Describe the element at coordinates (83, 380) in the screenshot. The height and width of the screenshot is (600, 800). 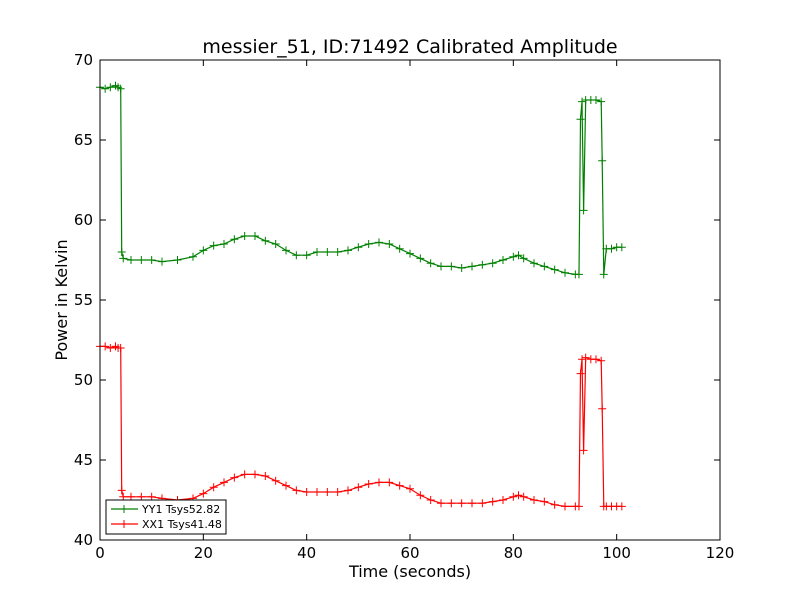
I see `y-tick-label: 50` at that location.